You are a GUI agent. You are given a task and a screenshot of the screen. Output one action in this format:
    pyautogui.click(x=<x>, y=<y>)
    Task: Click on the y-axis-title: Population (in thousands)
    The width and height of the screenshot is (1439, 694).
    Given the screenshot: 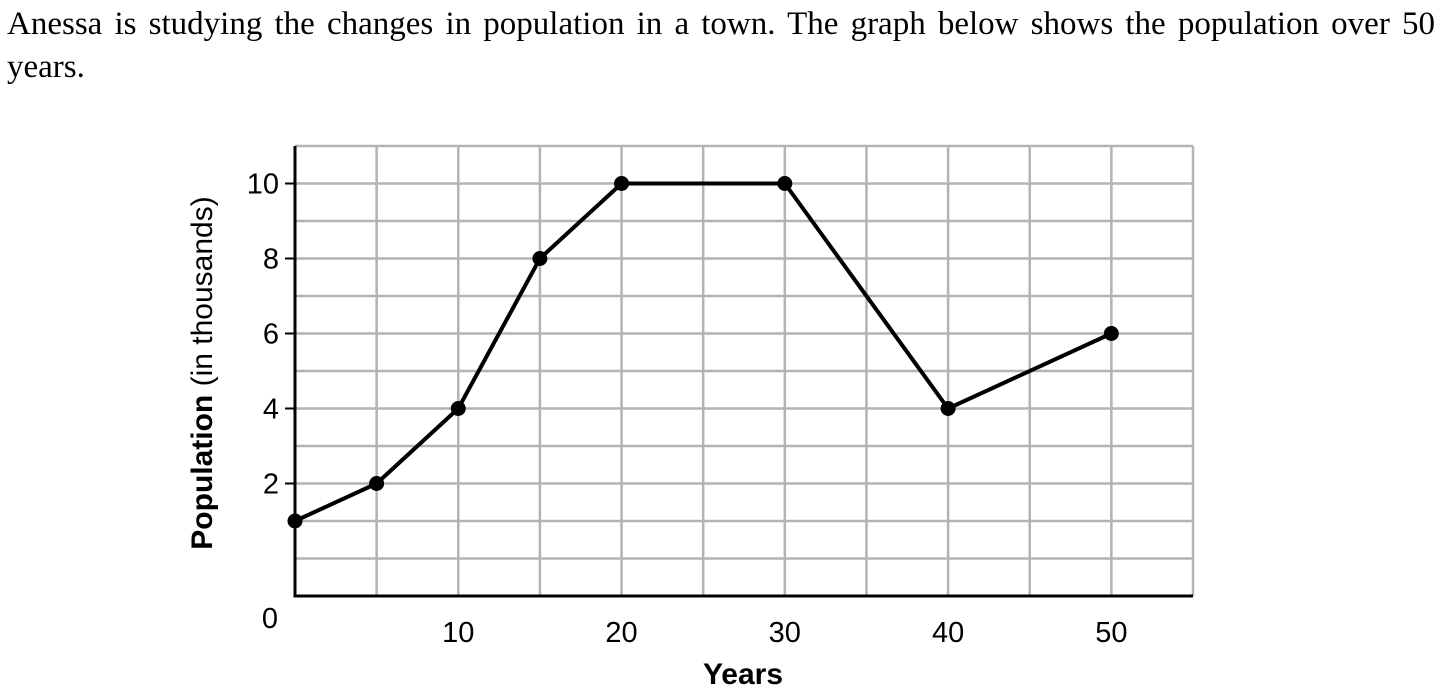 What is the action you would take?
    pyautogui.click(x=202, y=372)
    